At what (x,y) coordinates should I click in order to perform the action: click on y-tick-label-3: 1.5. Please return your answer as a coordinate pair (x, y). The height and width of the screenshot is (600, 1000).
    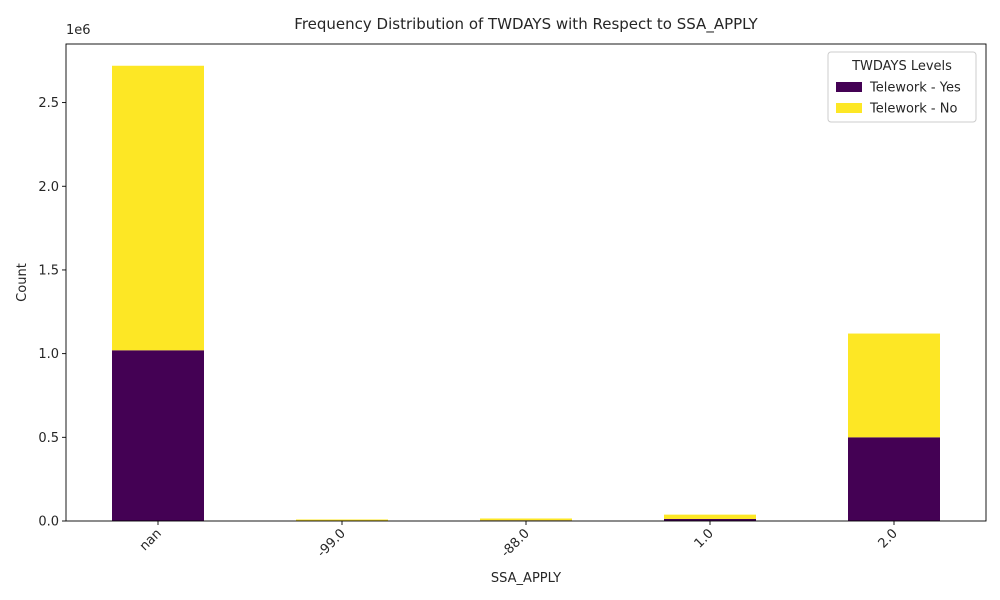
    Looking at the image, I should click on (48, 270).